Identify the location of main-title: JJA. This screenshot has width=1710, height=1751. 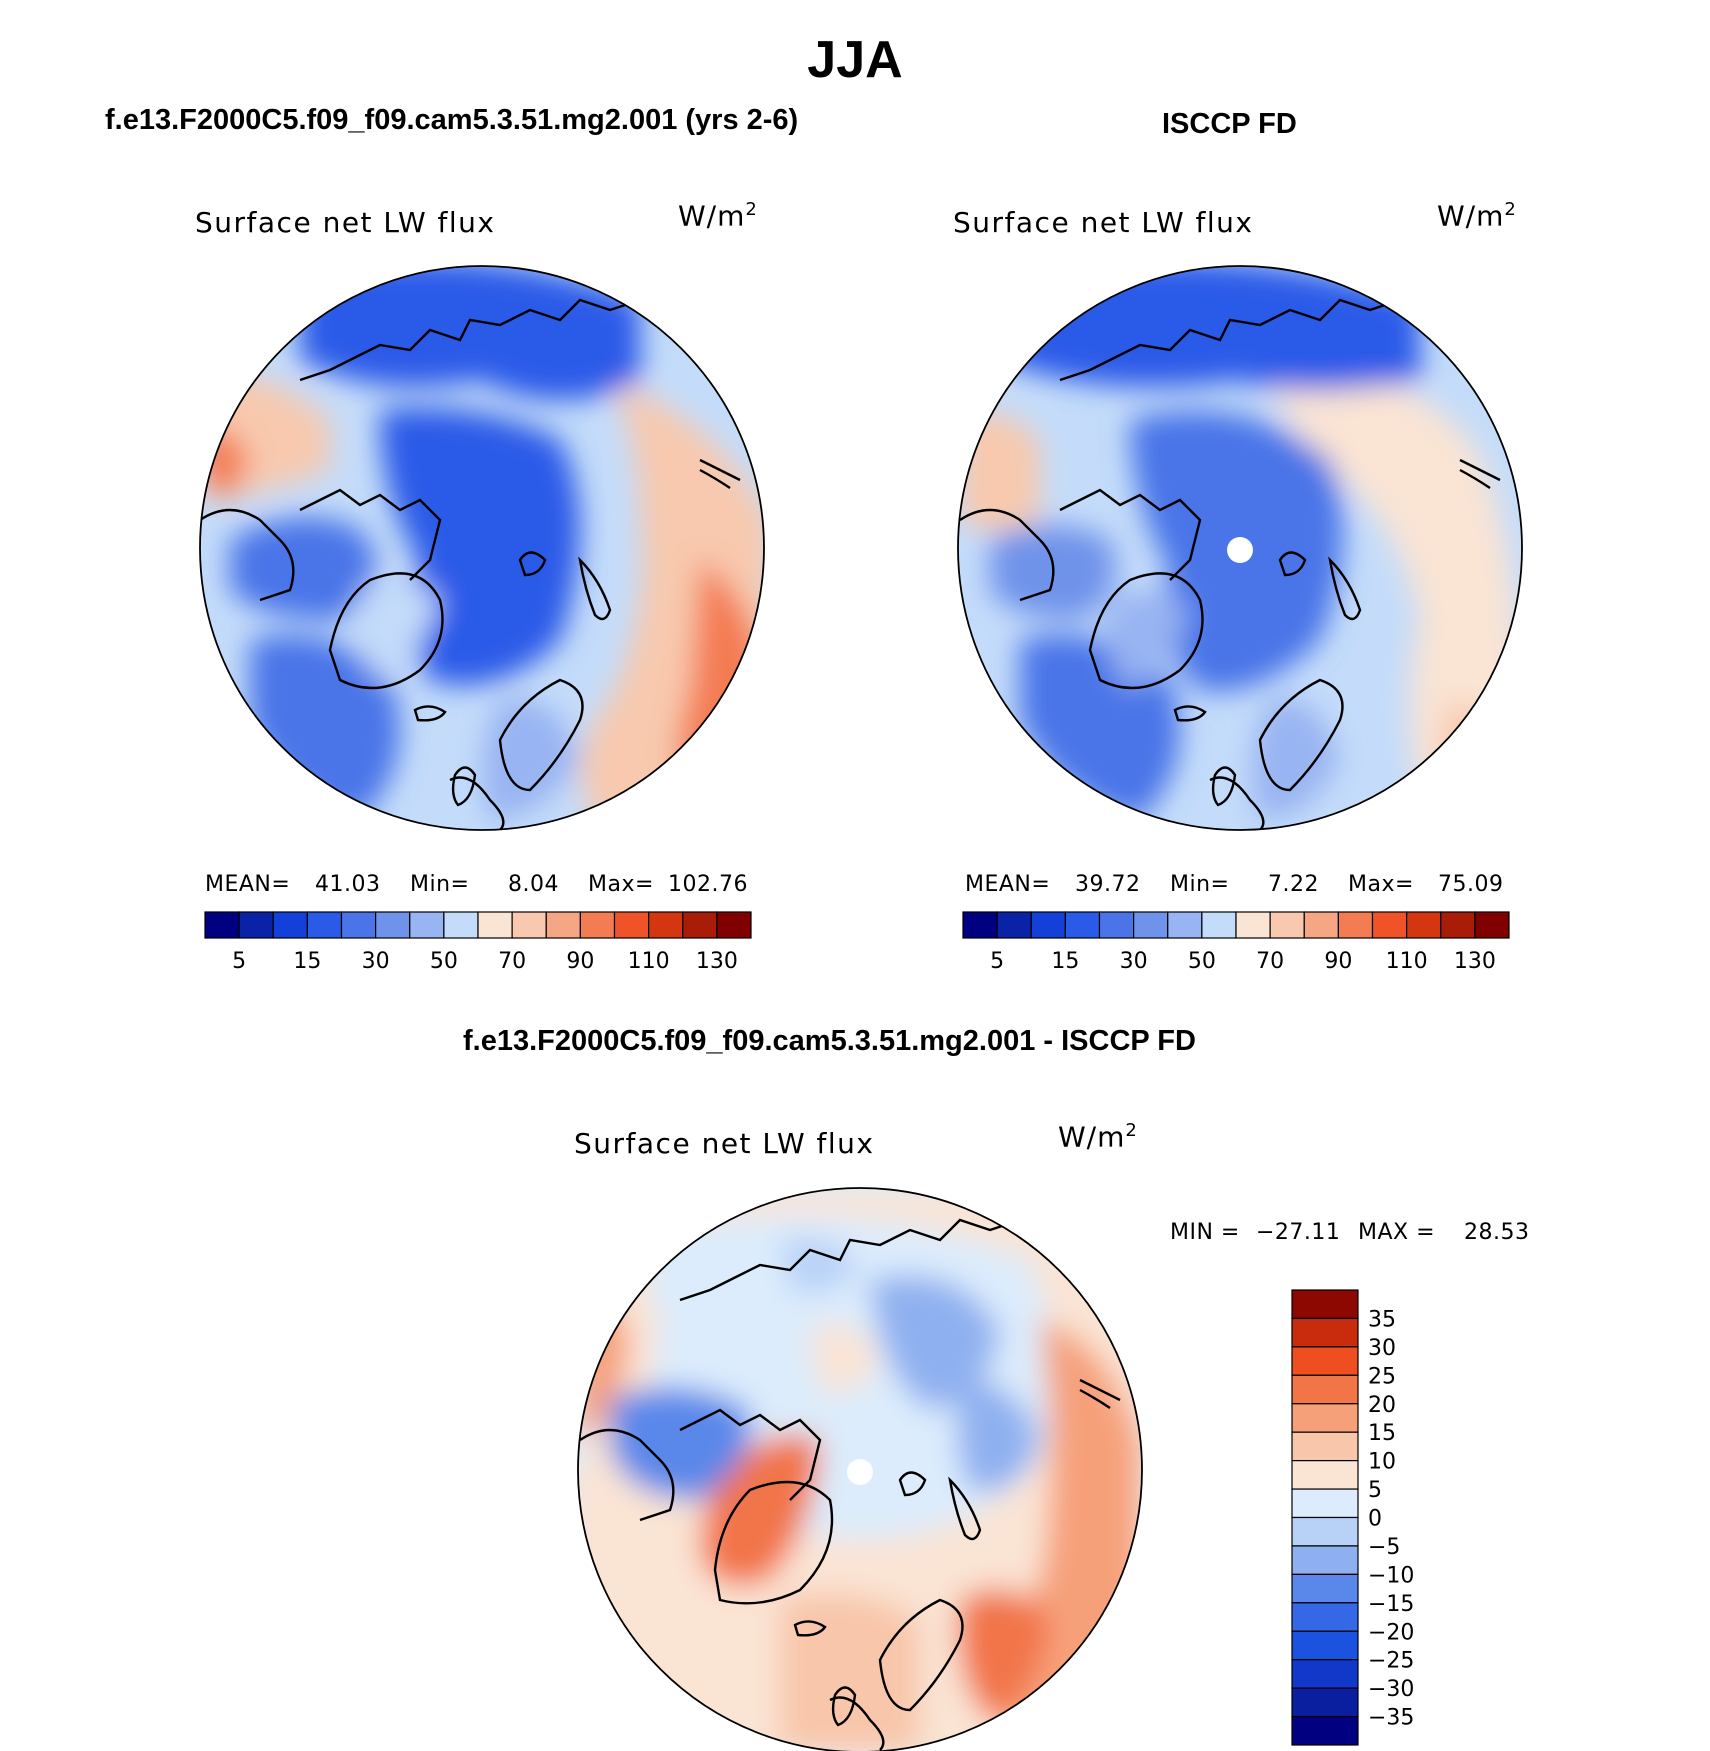
(855, 60).